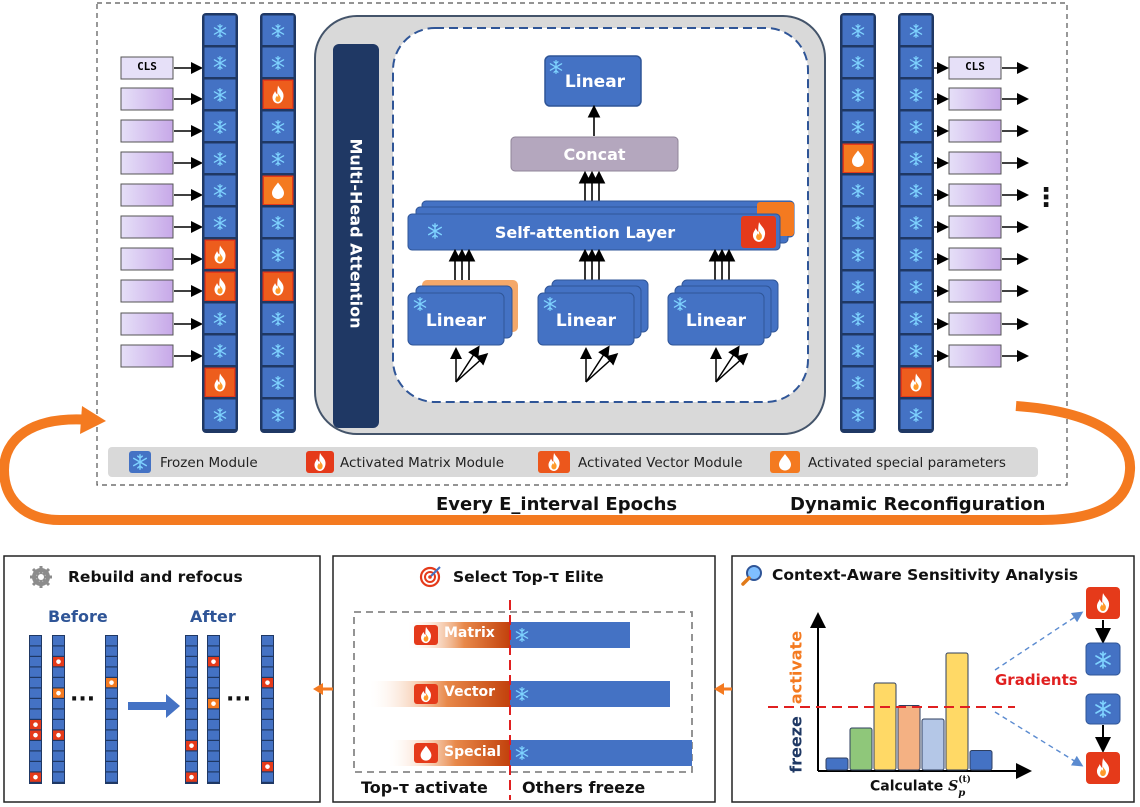 The width and height of the screenshot is (1140, 807). Describe the element at coordinates (907, 463) in the screenshot. I see `legend-special-text: Activated special parameters` at that location.